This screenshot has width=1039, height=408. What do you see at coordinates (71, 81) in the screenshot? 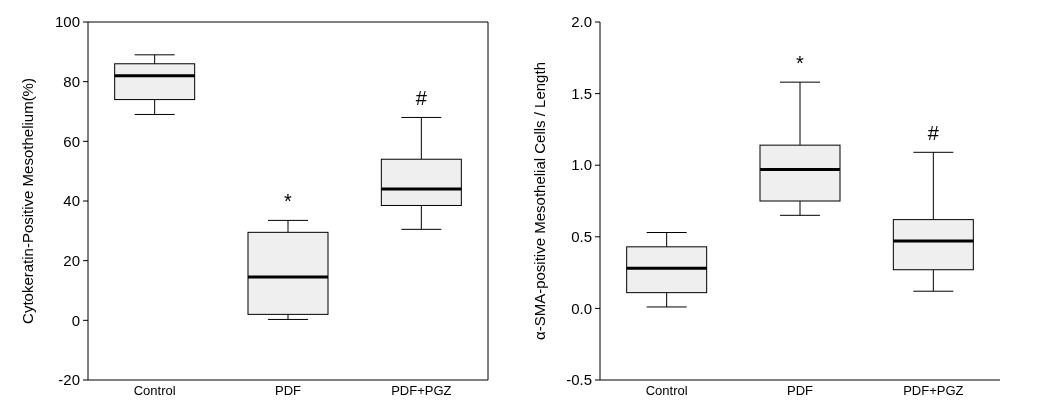
I see `y-tick-label: 80` at bounding box center [71, 81].